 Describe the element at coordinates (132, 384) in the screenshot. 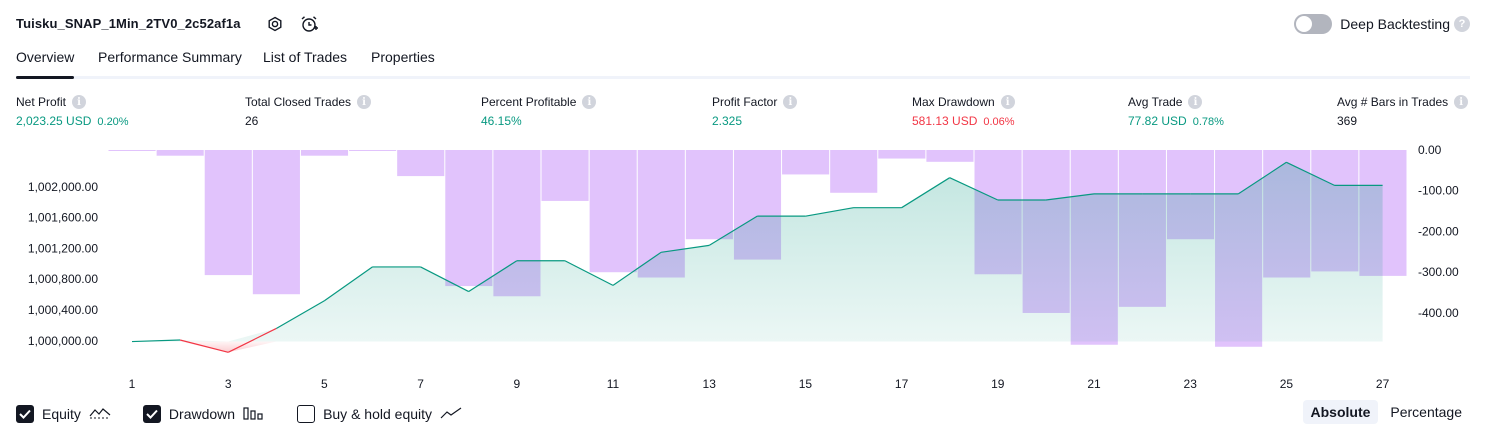

I see `trade-number-label: 1` at that location.